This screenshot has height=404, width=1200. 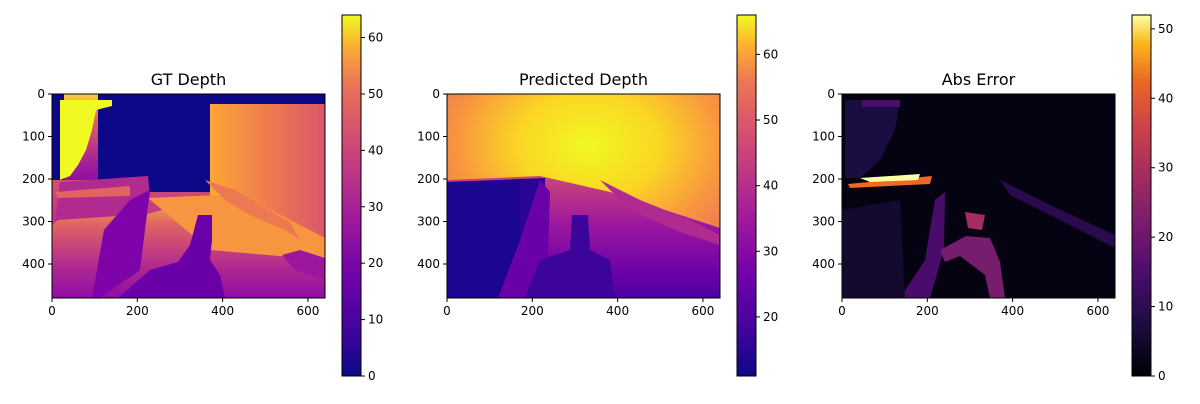 I want to click on chart-title: GT Depth, so click(x=188, y=79).